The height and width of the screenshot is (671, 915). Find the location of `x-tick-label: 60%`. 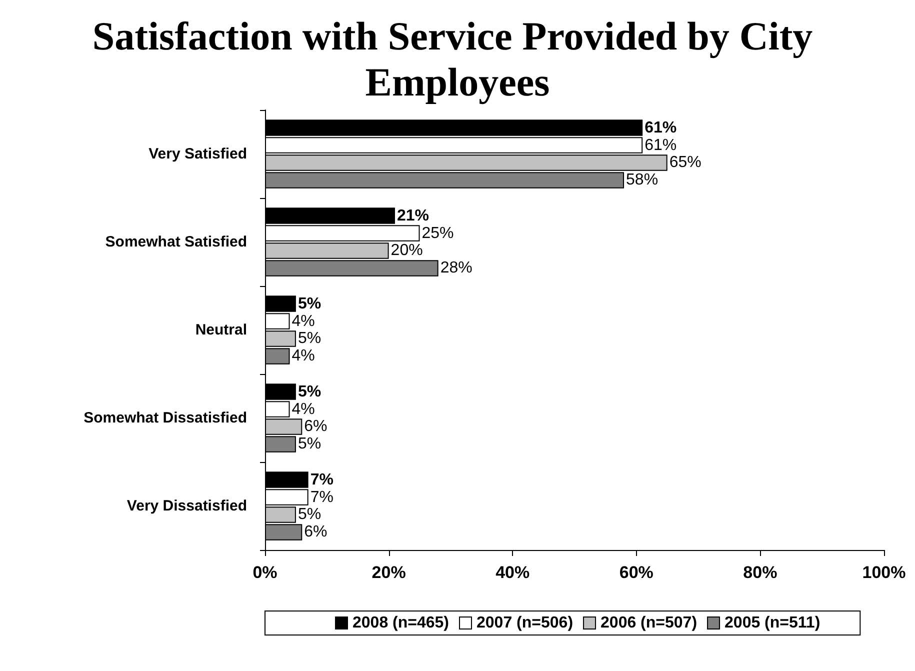

x-tick-label: 60% is located at coordinates (636, 572).